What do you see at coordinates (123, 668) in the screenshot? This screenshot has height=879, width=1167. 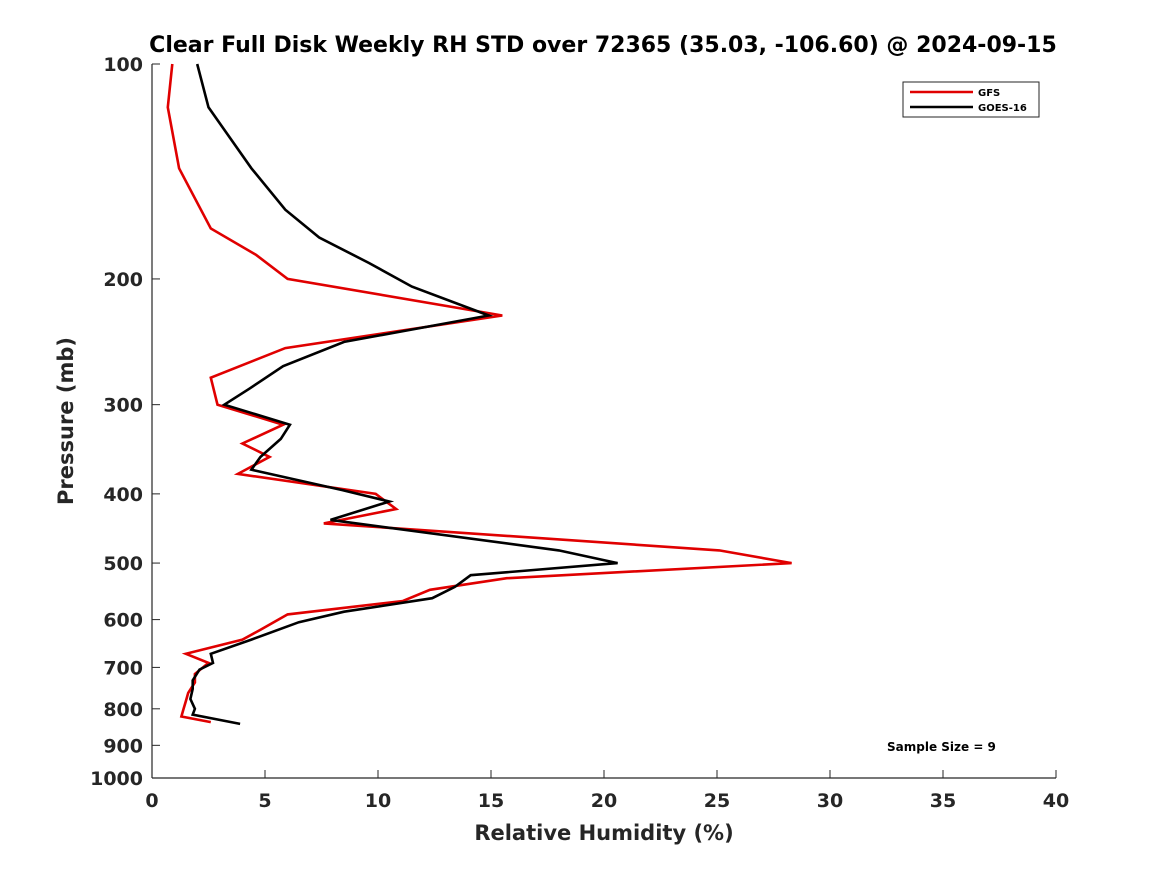 I see `y-tick-label: 700` at bounding box center [123, 668].